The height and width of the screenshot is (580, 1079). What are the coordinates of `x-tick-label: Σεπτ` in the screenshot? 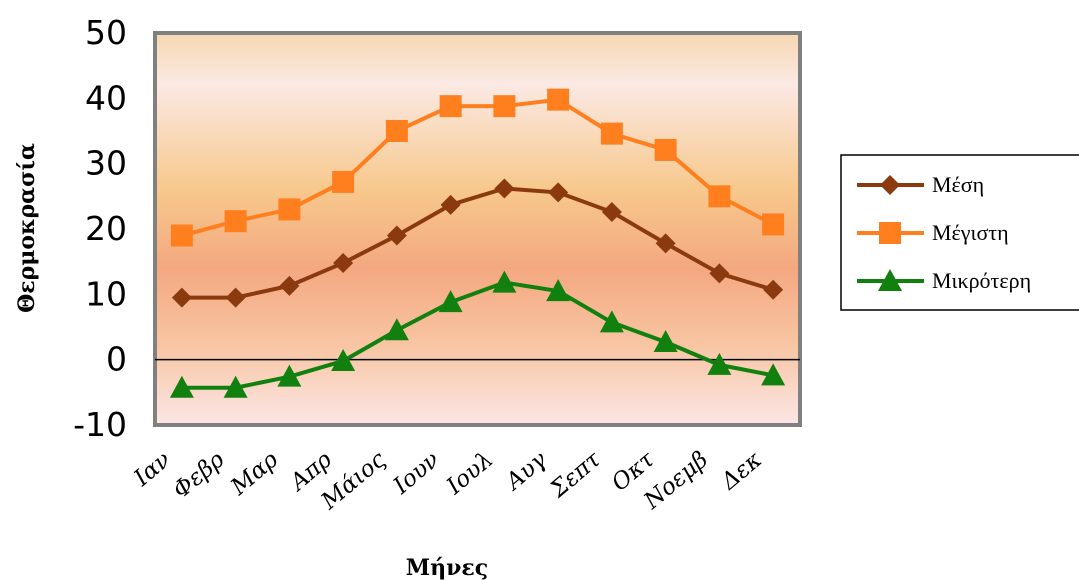 It's located at (576, 475).